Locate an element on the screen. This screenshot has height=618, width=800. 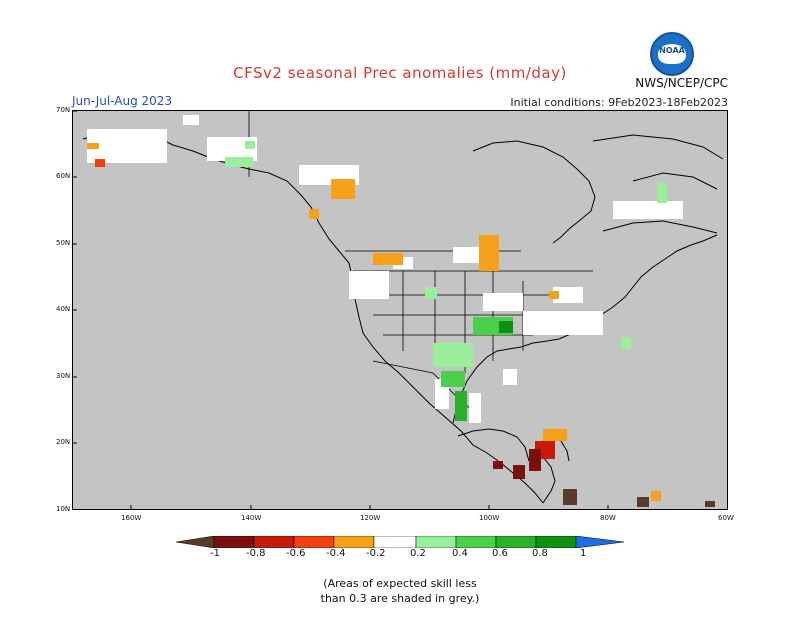
lat-label-20n: 20N is located at coordinates (63, 442).